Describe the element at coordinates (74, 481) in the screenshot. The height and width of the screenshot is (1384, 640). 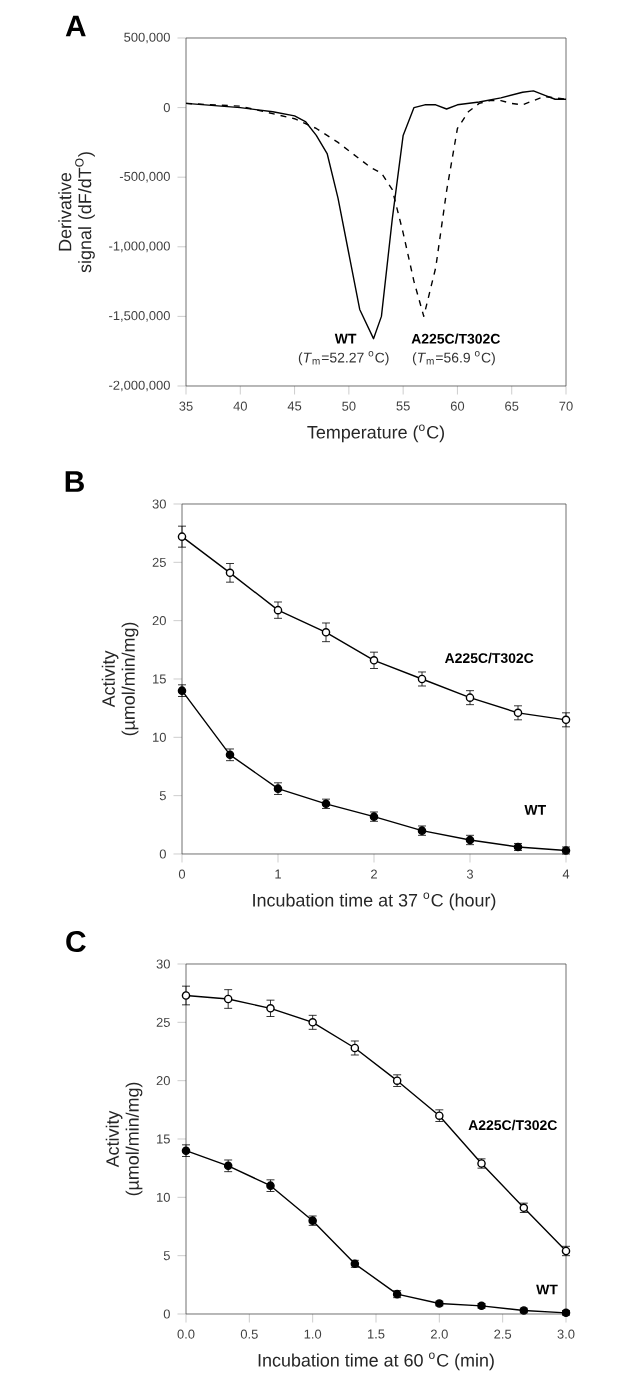
I see `chart-title: B` at that location.